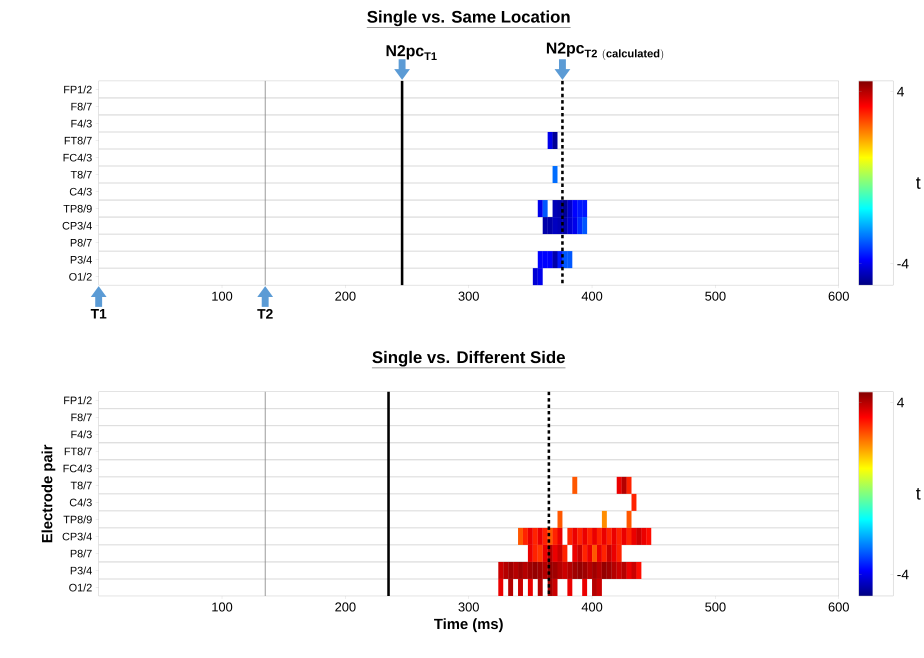  What do you see at coordinates (265, 313) in the screenshot?
I see `ref-line-label: $\mathbf{T2}$` at bounding box center [265, 313].